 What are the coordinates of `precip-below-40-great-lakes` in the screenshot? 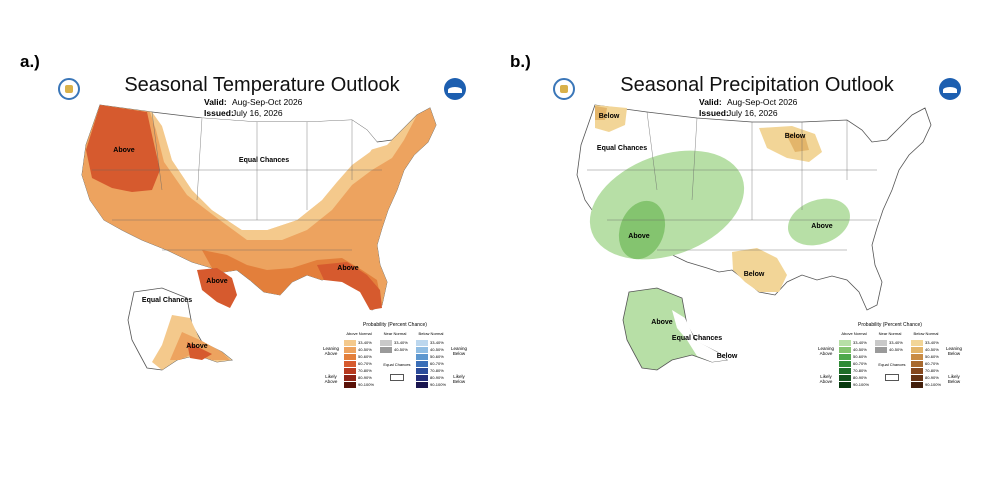 It's located at (797, 142).